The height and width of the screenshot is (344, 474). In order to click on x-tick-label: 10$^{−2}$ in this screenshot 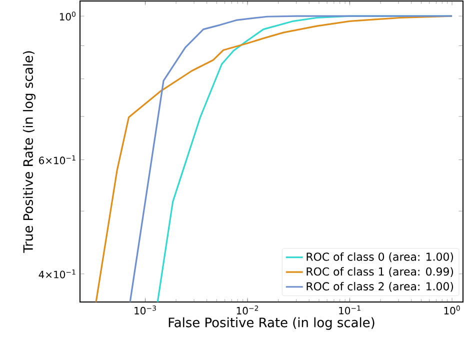, I will do `click(247, 310)`.